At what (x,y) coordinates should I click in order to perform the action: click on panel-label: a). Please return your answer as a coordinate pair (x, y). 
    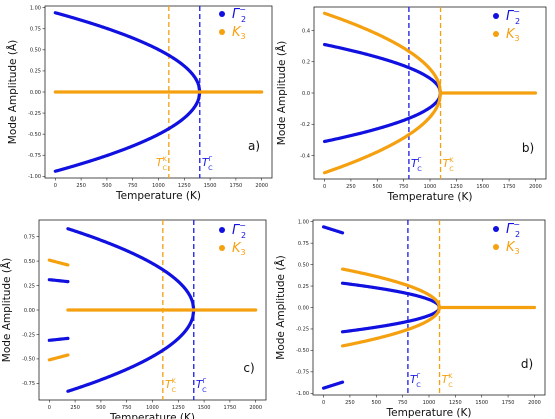
    Looking at the image, I should click on (254, 146).